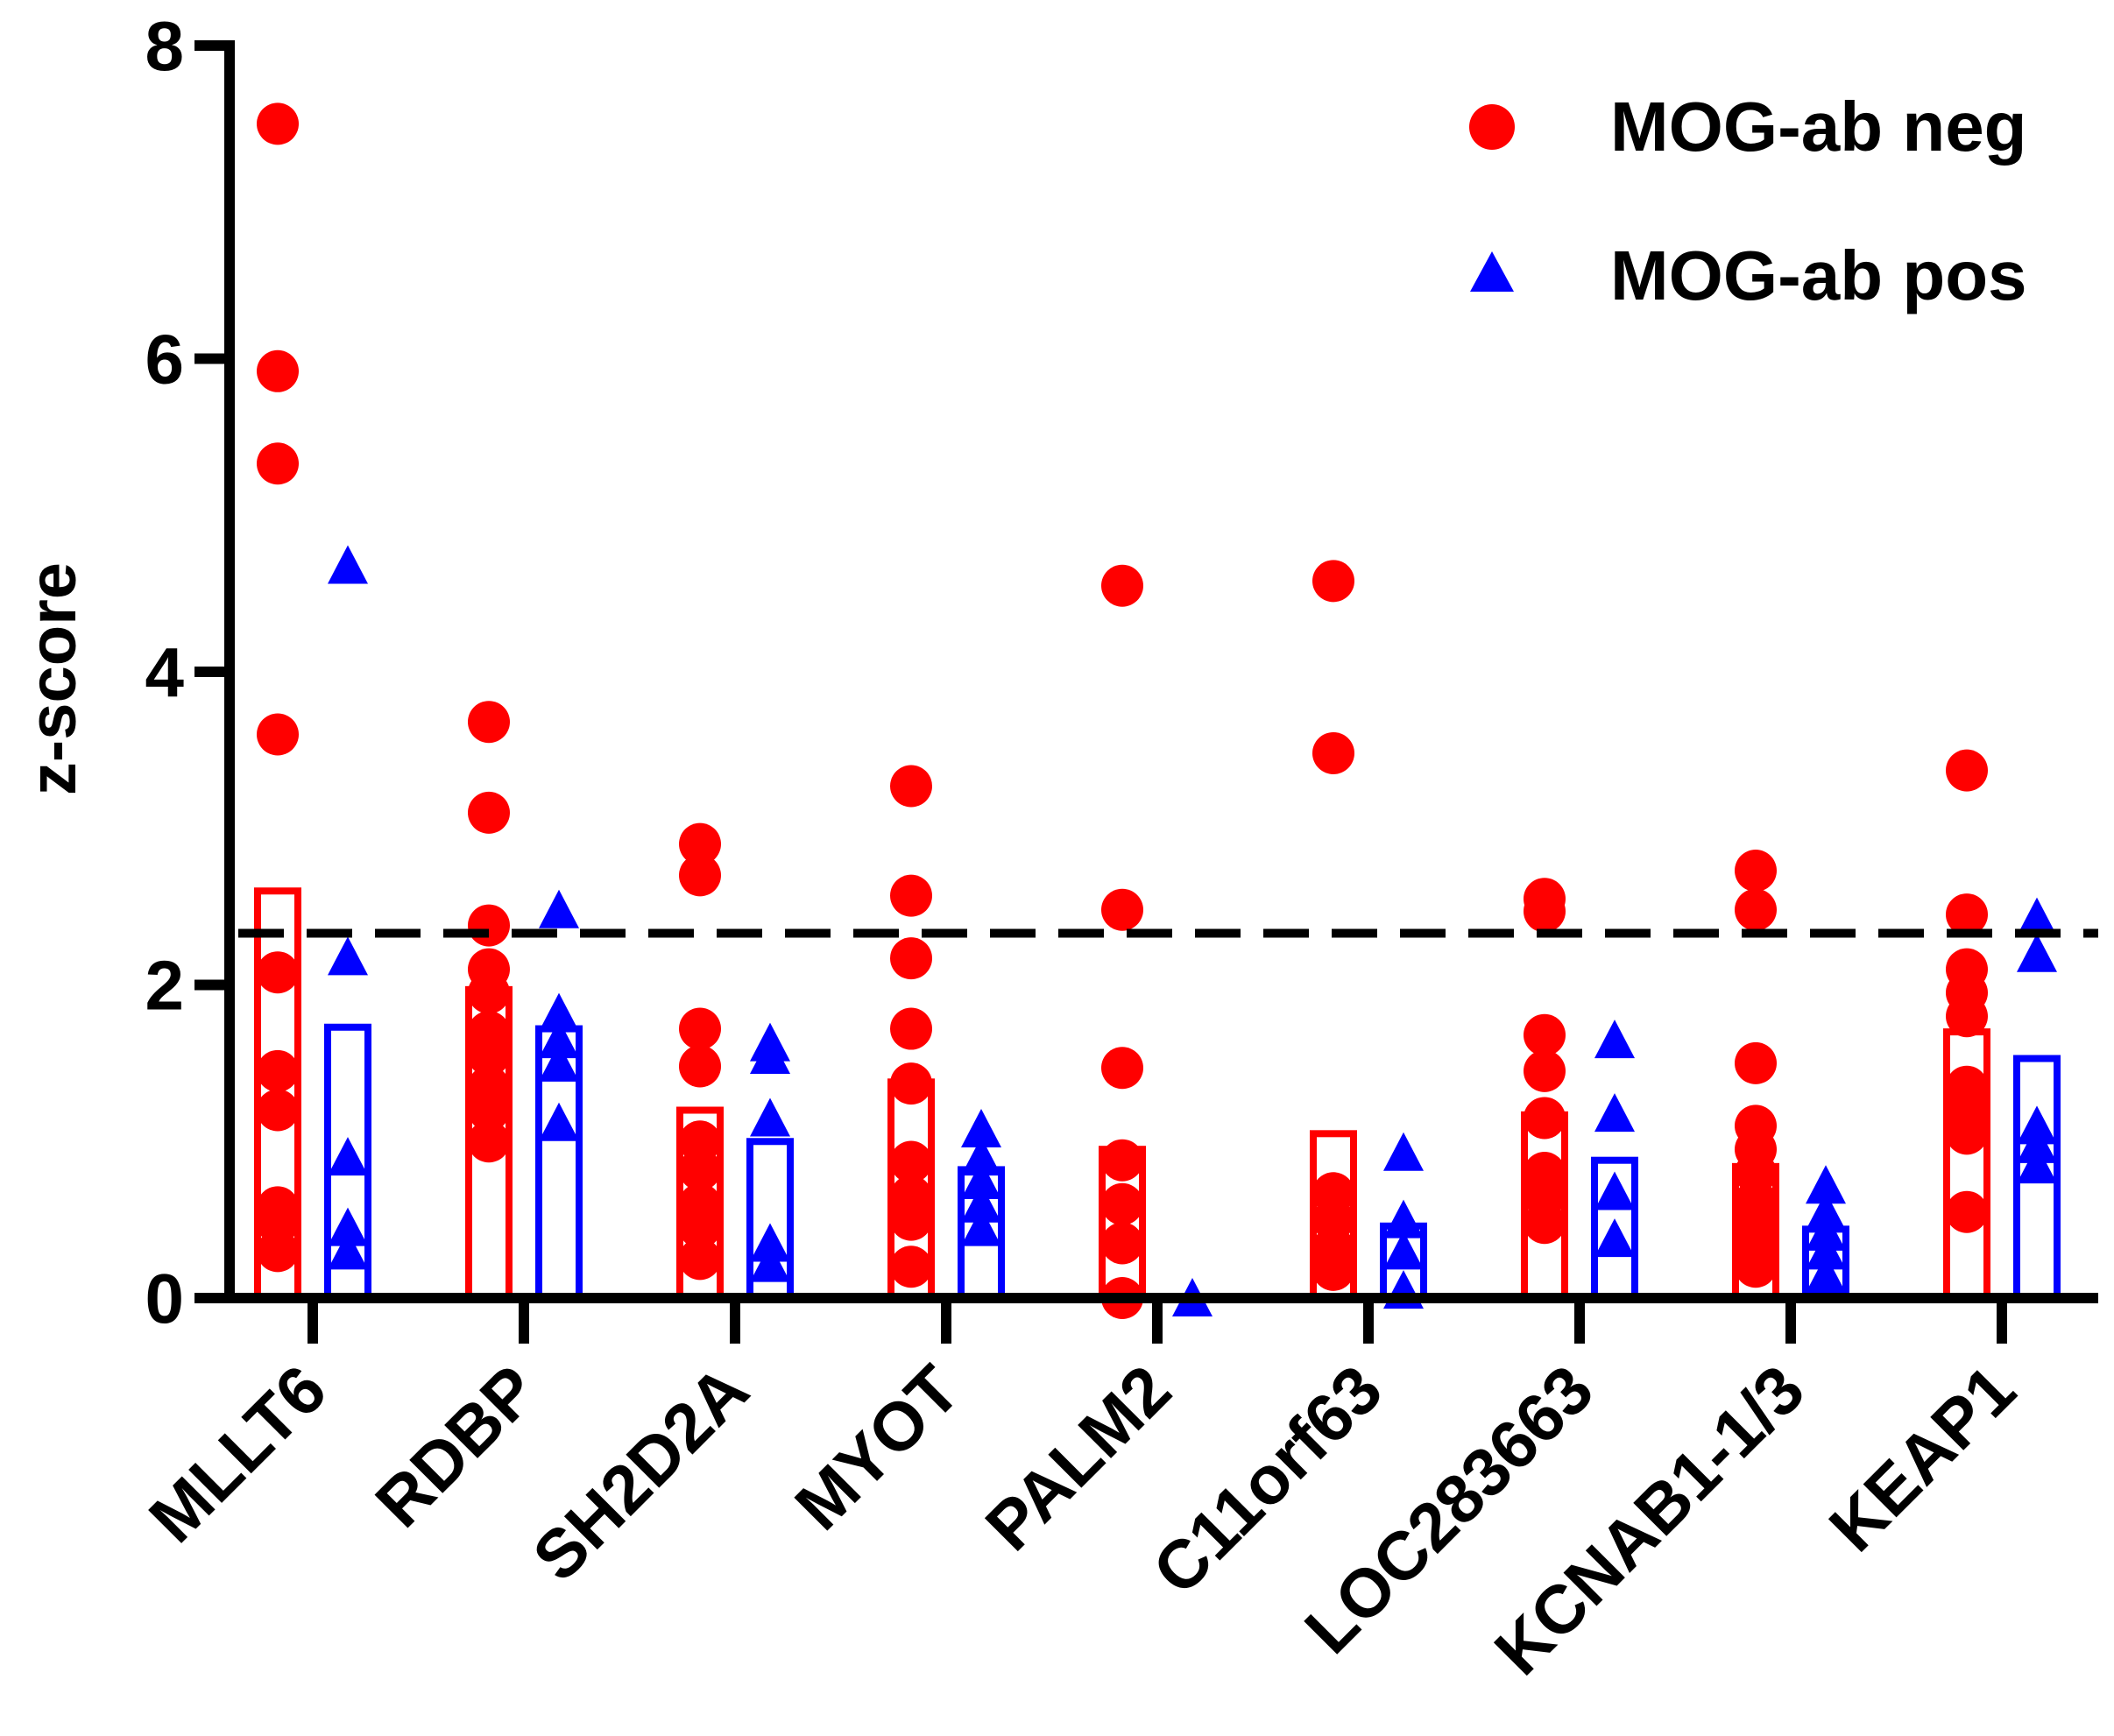 This screenshot has height=1736, width=2114. I want to click on category-label: PALM2, so click(1078, 1458).